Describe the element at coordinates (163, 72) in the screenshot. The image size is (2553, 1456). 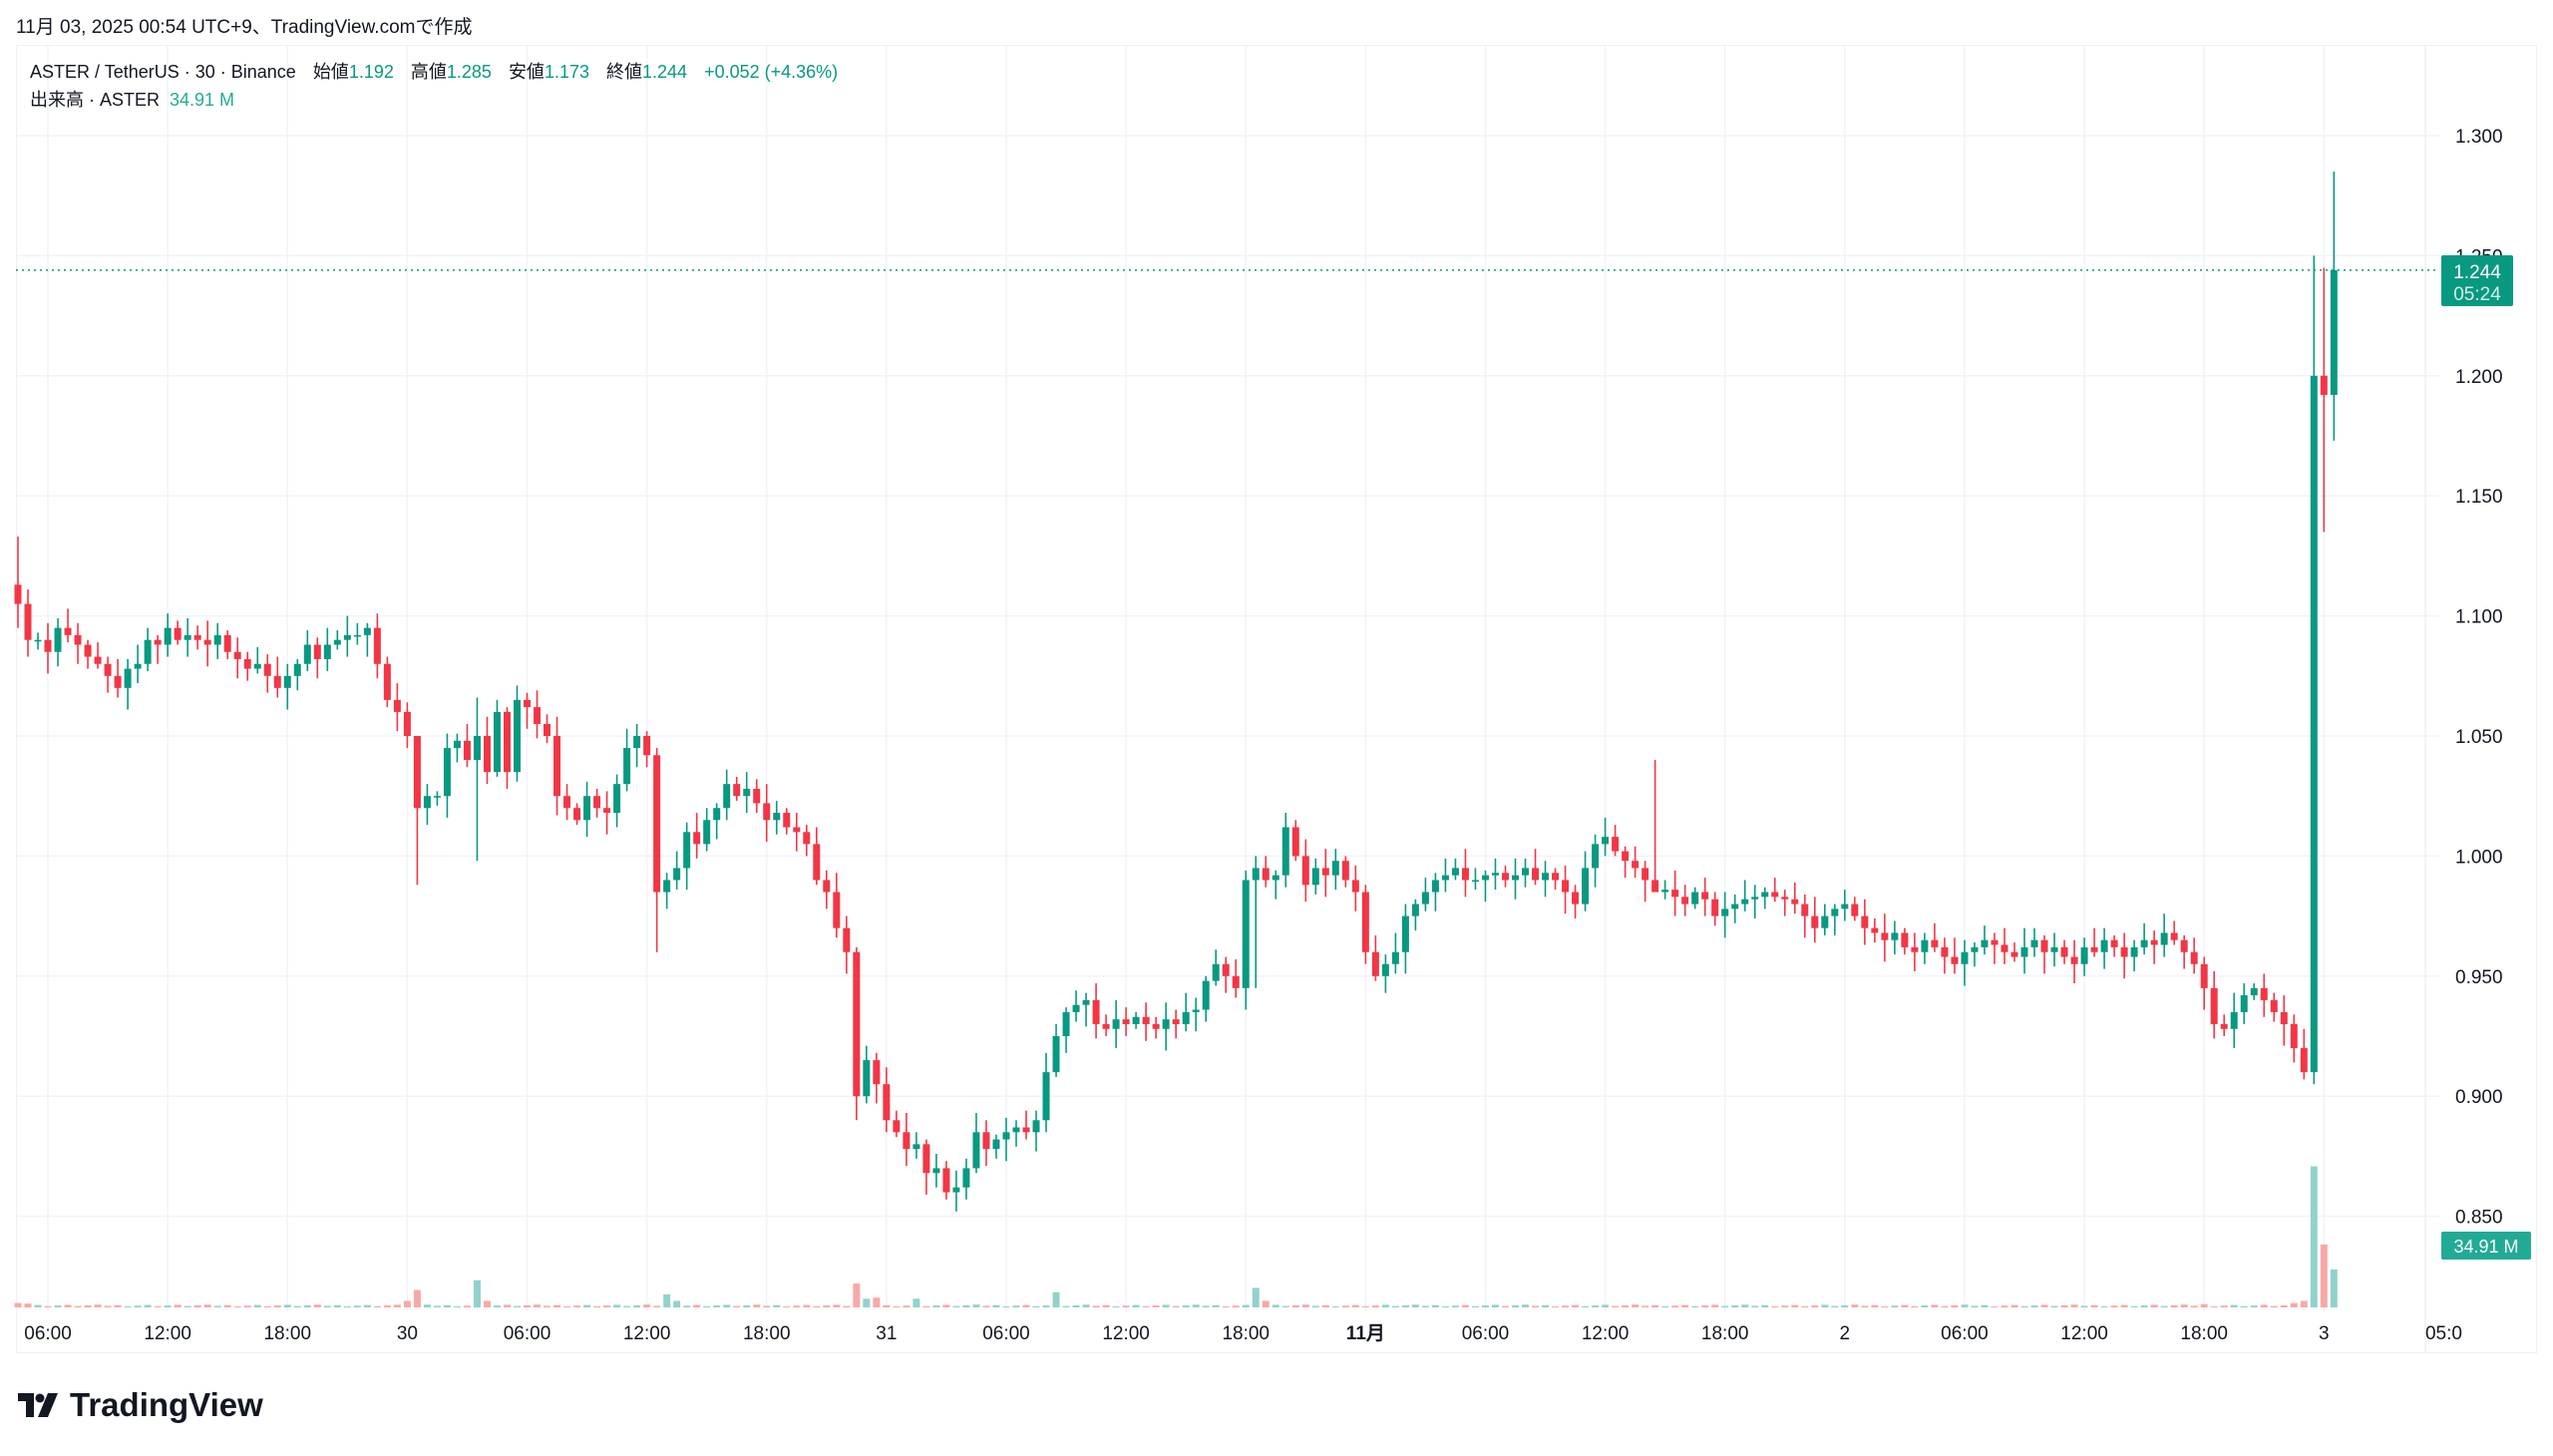
I see `symbol-label: ASTER / TetherUS · 30 · Binance` at that location.